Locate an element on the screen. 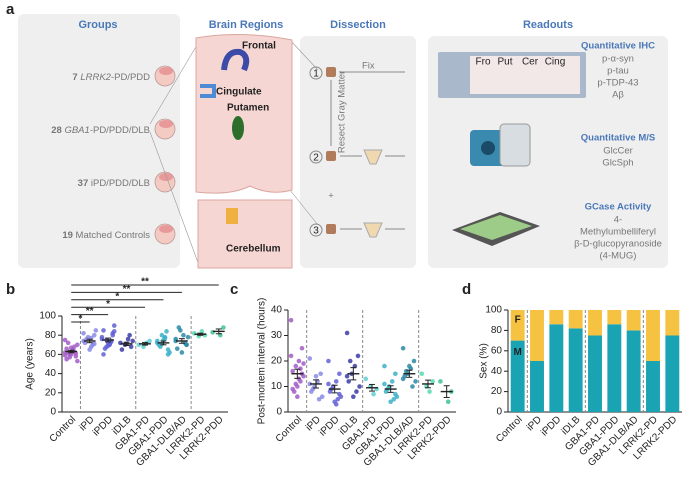 The width and height of the screenshot is (685, 488). readout-line: p-α-syn is located at coordinates (618, 59).